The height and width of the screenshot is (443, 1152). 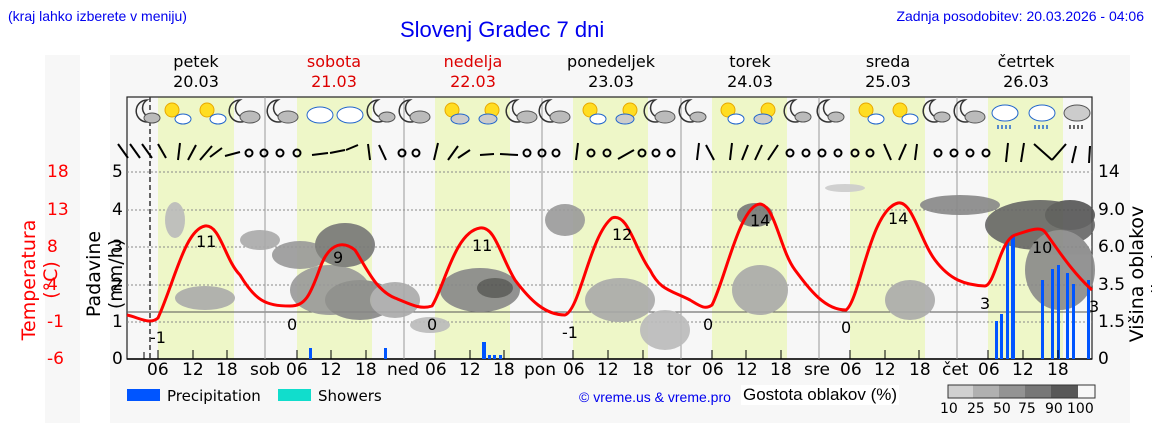 I want to click on density-tick: 50, so click(x=1002, y=409).